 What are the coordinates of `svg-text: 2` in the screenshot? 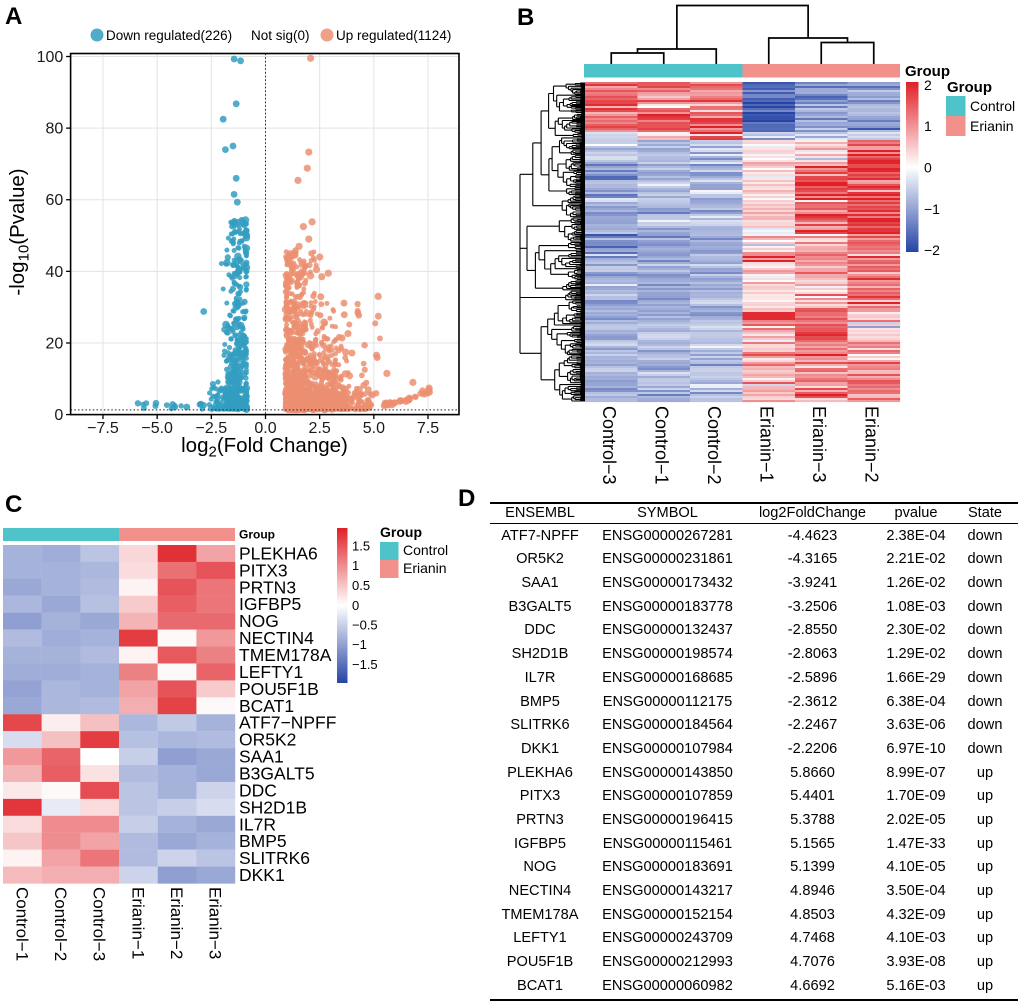 It's located at (928, 85).